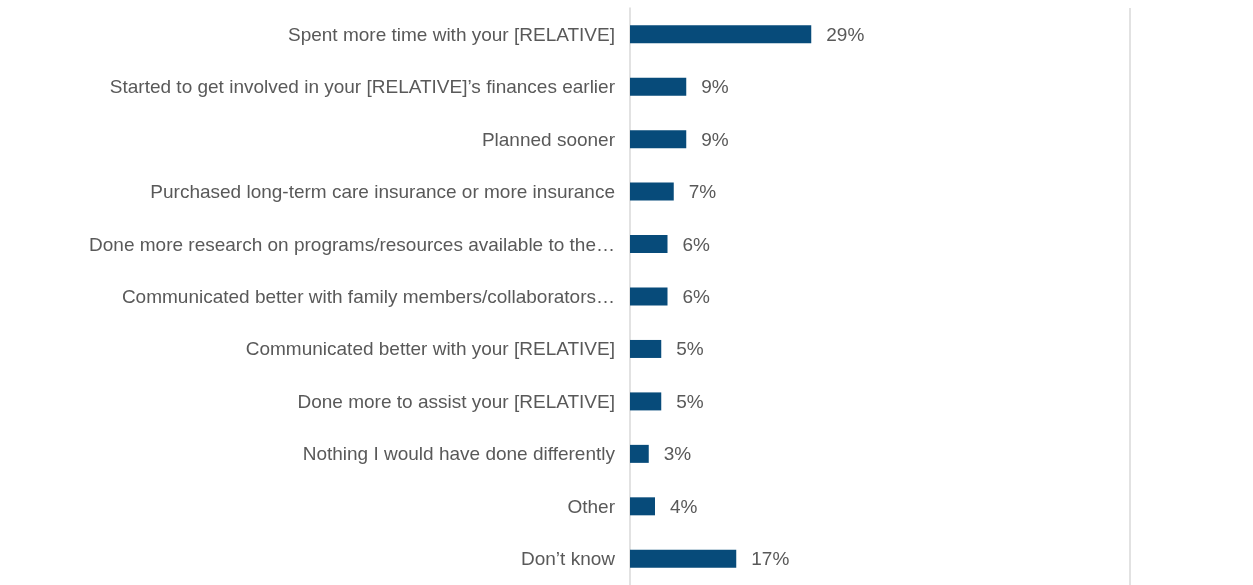  What do you see at coordinates (702, 192) in the screenshot?
I see `data-label: 7%` at bounding box center [702, 192].